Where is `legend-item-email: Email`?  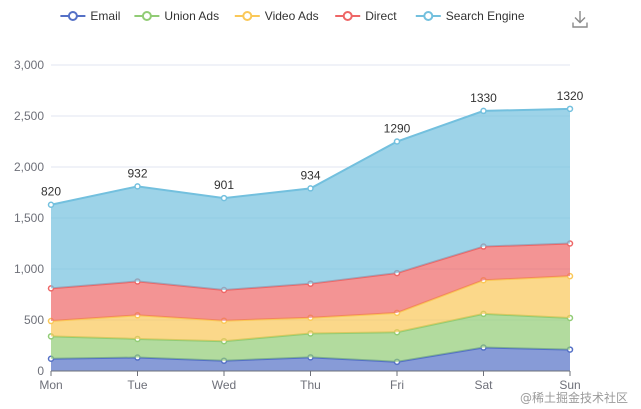
legend-item-email: Email is located at coordinates (90, 16).